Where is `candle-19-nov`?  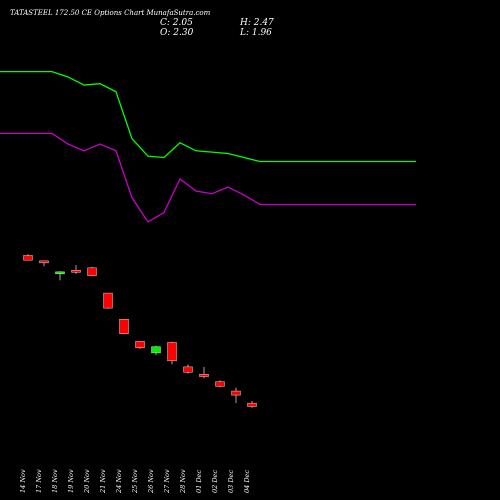 candle-19-nov is located at coordinates (76, 269).